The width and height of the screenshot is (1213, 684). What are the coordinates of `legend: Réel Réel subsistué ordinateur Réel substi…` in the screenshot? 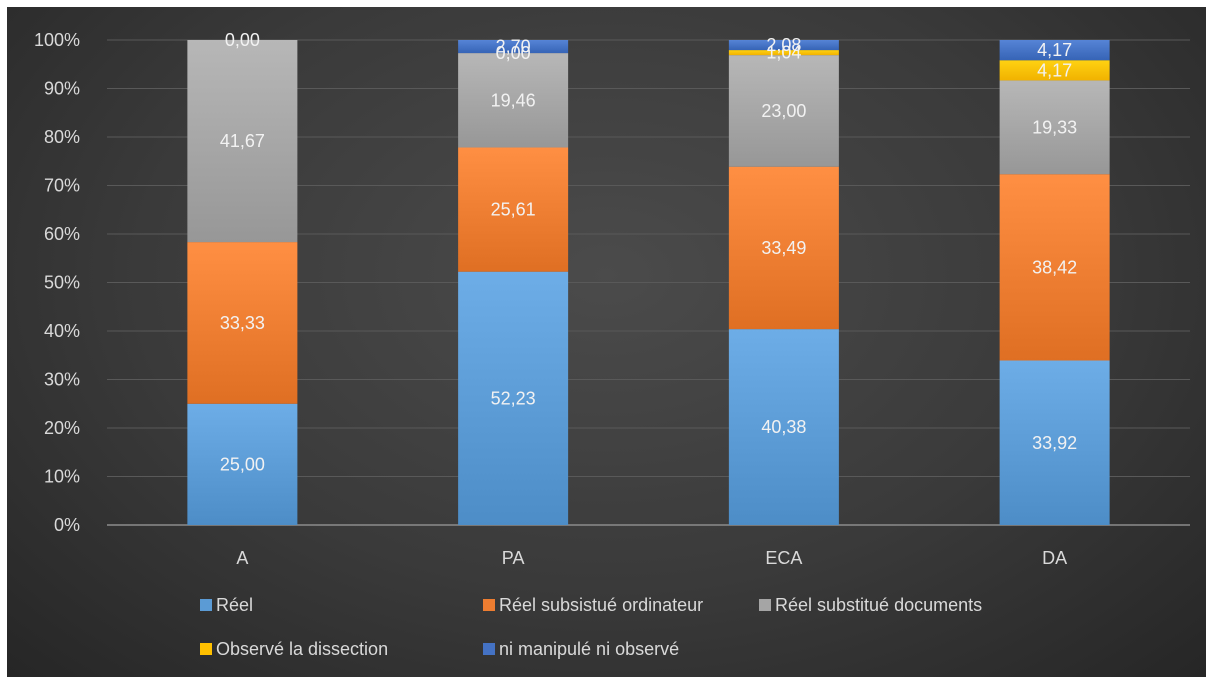 It's located at (591, 627).